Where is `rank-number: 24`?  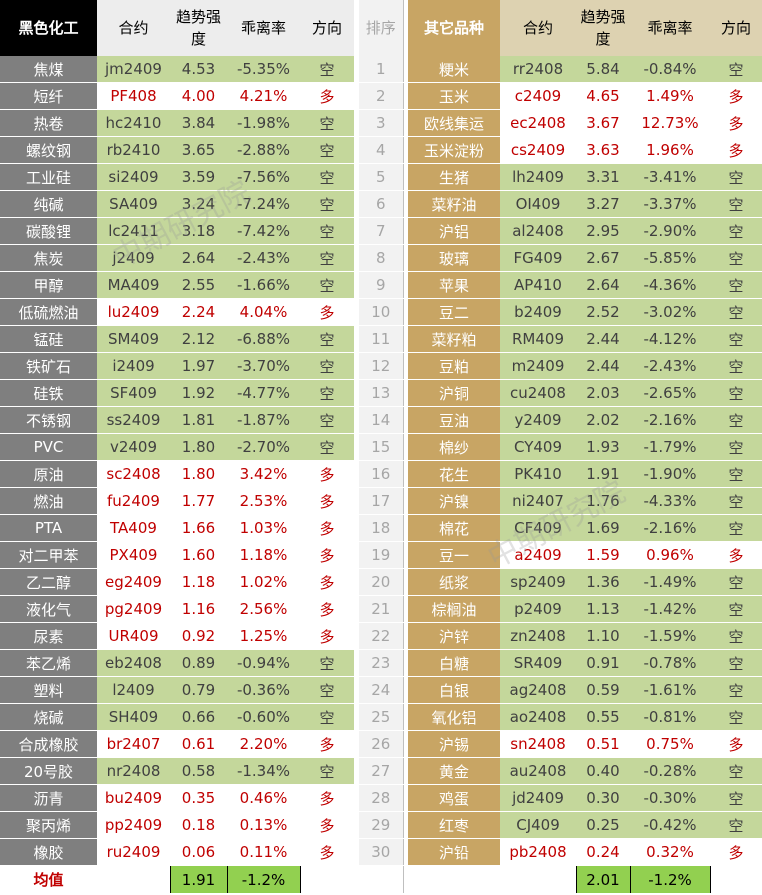
rank-number: 24 is located at coordinates (381, 690).